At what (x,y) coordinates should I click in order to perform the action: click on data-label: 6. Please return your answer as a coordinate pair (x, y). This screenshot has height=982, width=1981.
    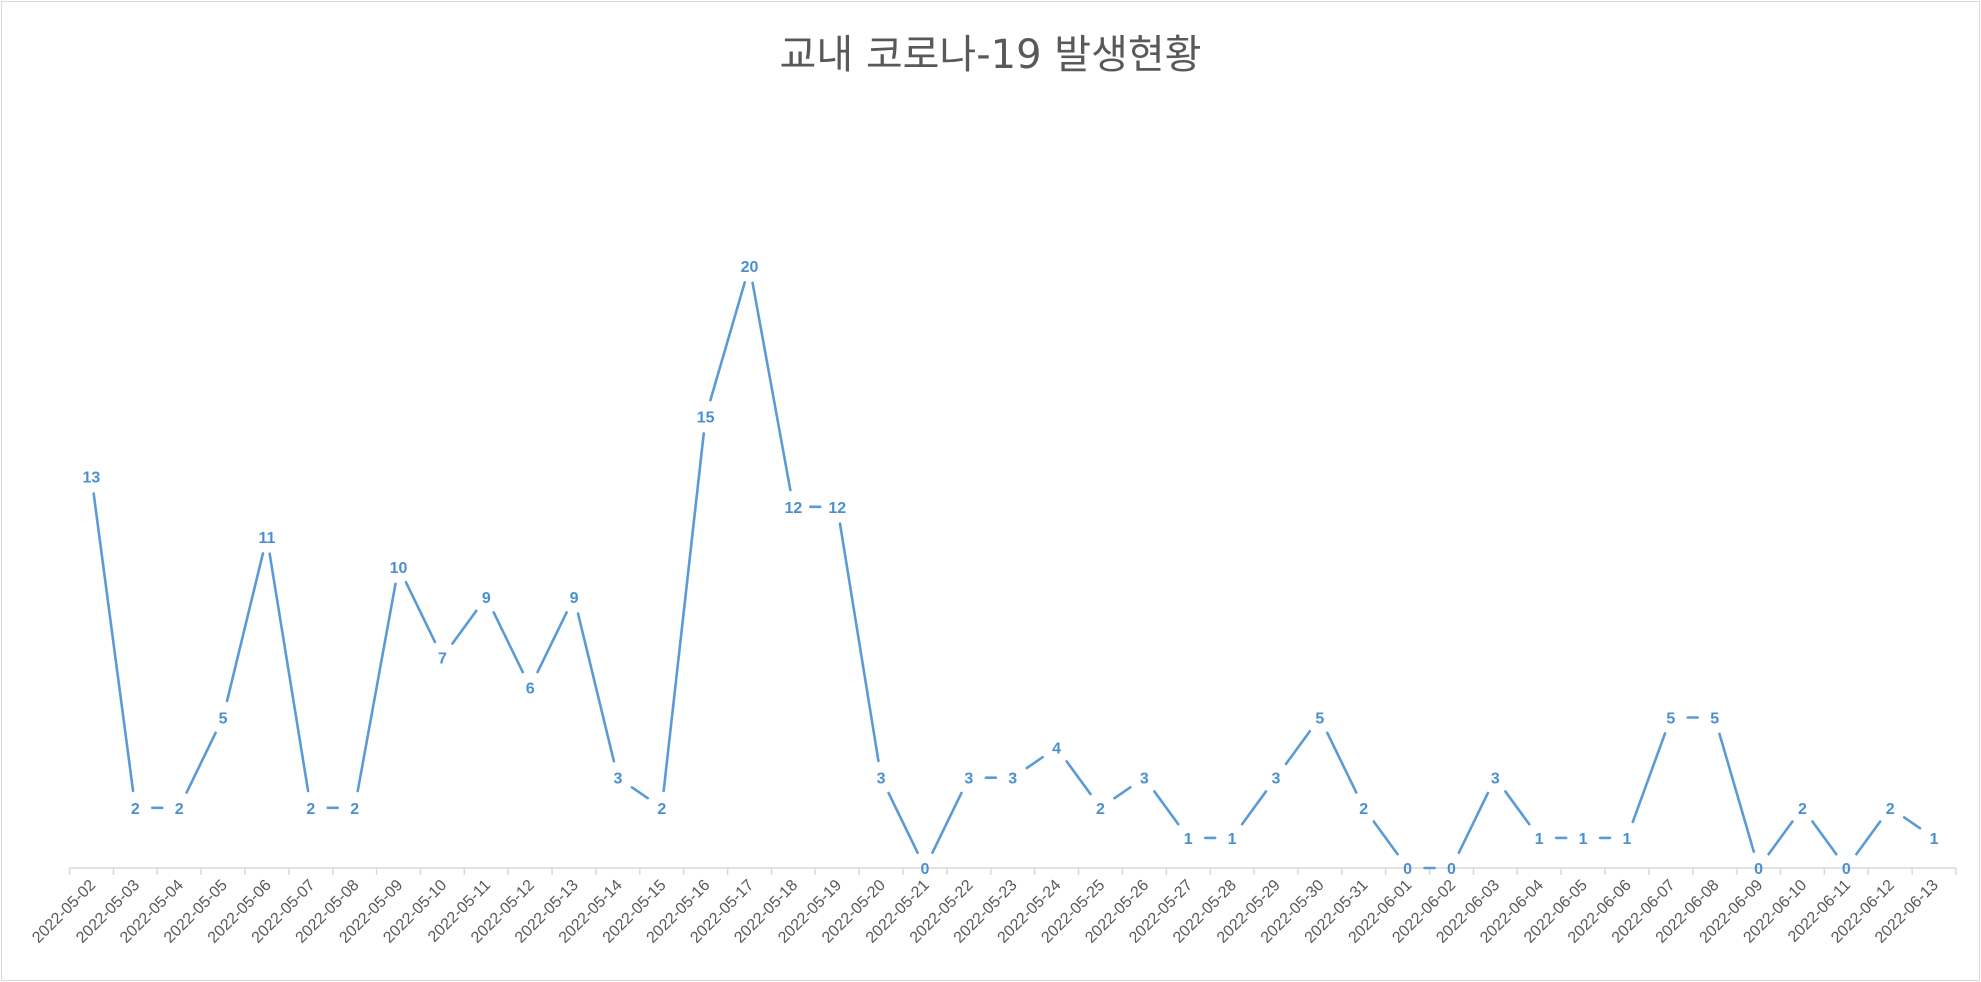
    Looking at the image, I should click on (530, 688).